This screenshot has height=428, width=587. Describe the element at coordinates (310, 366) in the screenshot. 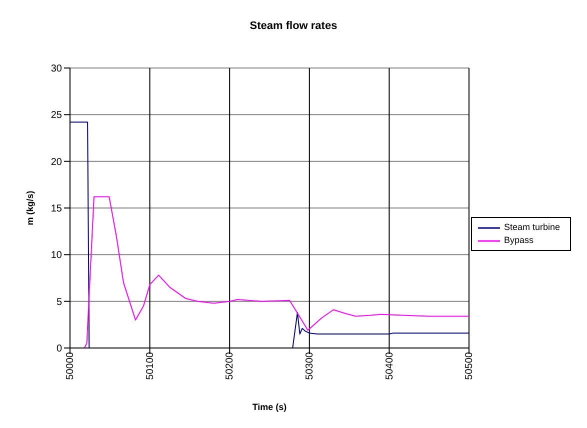

I see `x-tick-label: 50300` at that location.